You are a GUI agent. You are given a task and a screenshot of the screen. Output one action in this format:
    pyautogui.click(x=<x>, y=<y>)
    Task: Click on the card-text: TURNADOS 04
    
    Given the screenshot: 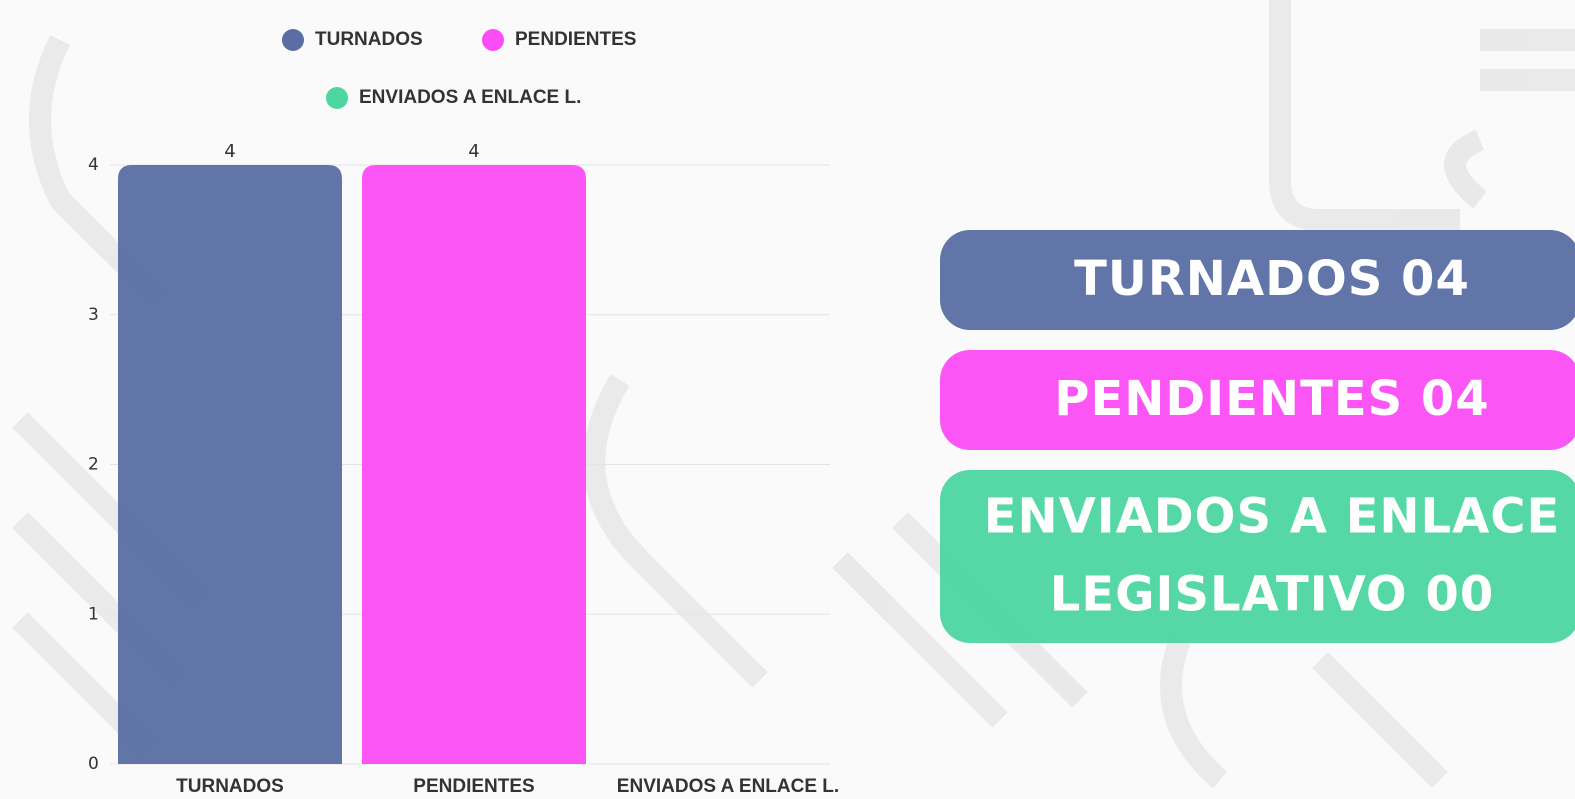 What is the action you would take?
    pyautogui.click(x=1272, y=279)
    